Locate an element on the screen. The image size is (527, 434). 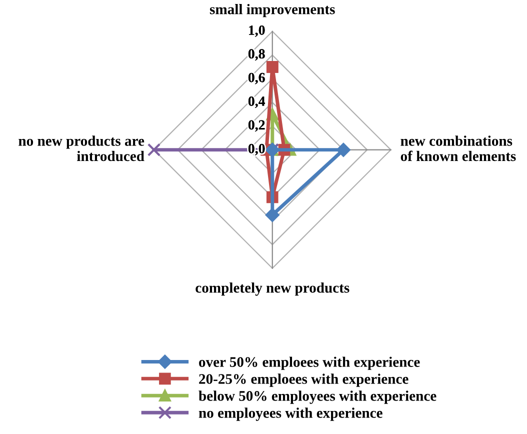
y-tick-label: 0,2 is located at coordinates (256, 126).